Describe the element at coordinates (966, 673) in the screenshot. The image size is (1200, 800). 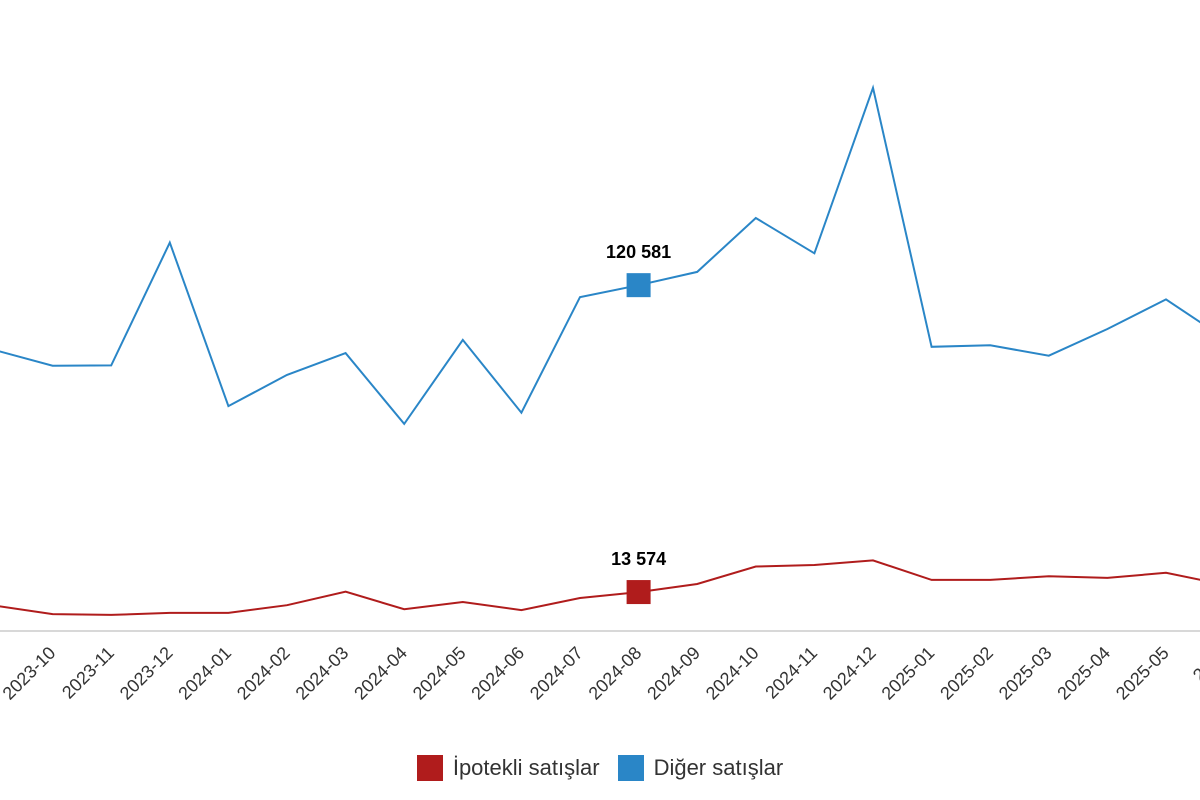
I see `x-tick-label: 2025-02` at that location.